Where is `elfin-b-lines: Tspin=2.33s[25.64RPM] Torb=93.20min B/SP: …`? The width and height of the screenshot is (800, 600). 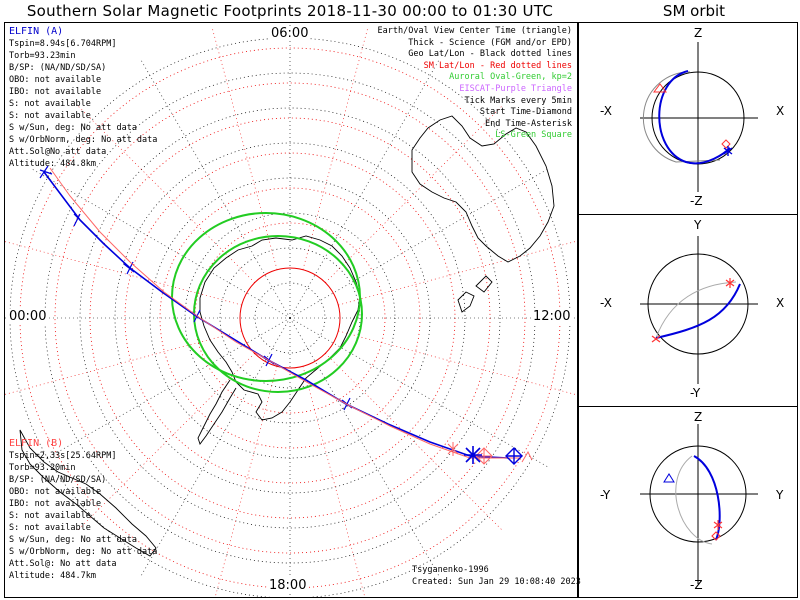
elfin-b-lines: Tspin=2.33s[25.64RPM] Torb=93.20min B/SP: … is located at coordinates (83, 516).